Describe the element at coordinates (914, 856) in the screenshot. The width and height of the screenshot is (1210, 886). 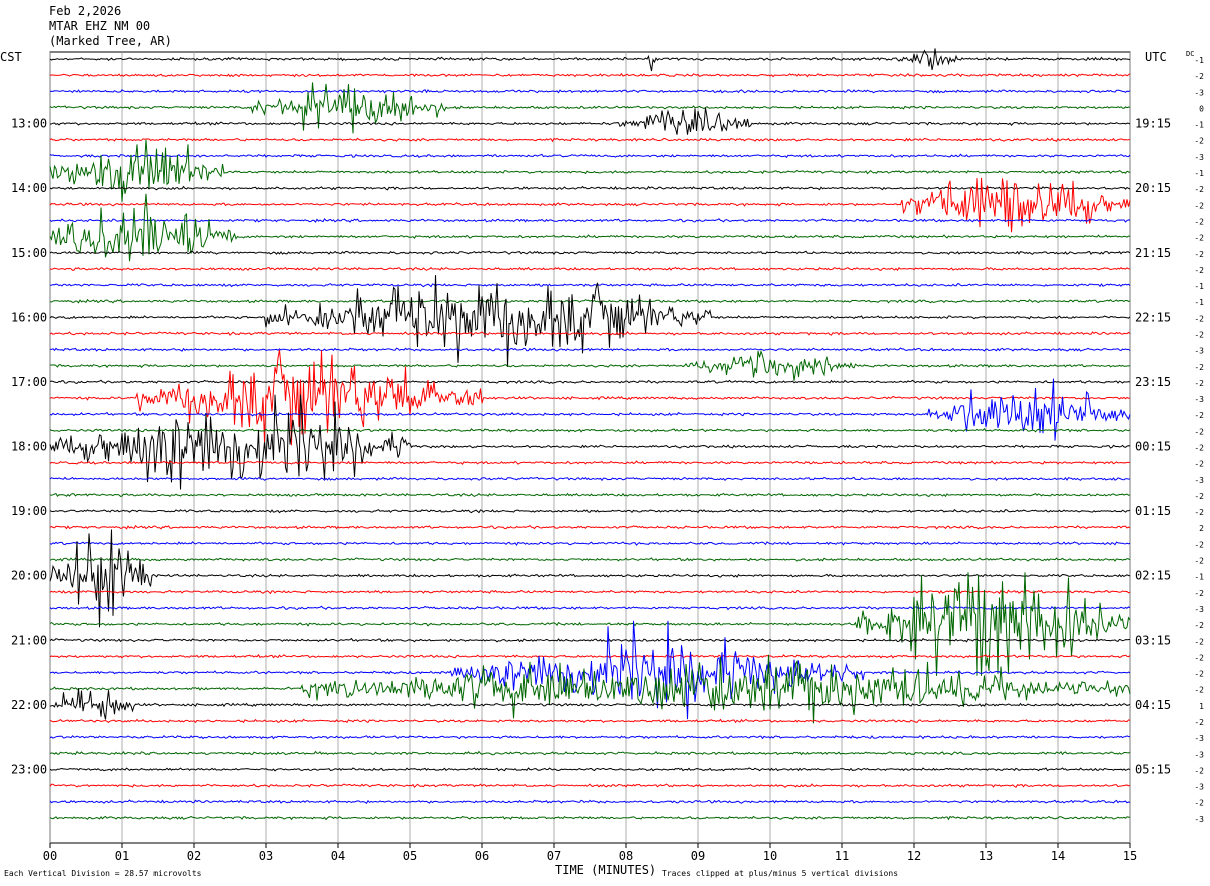
I see `x-tick-label: 12` at that location.